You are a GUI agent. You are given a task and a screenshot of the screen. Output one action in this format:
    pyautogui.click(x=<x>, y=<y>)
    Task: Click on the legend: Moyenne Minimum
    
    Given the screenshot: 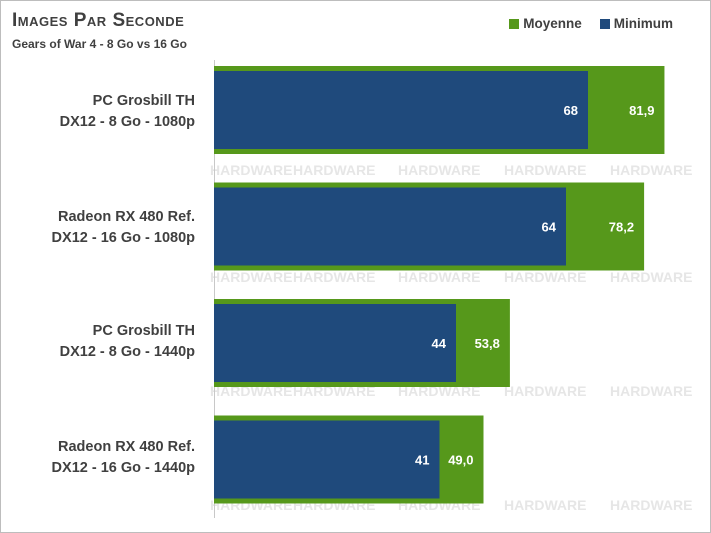 What is the action you would take?
    pyautogui.click(x=591, y=23)
    